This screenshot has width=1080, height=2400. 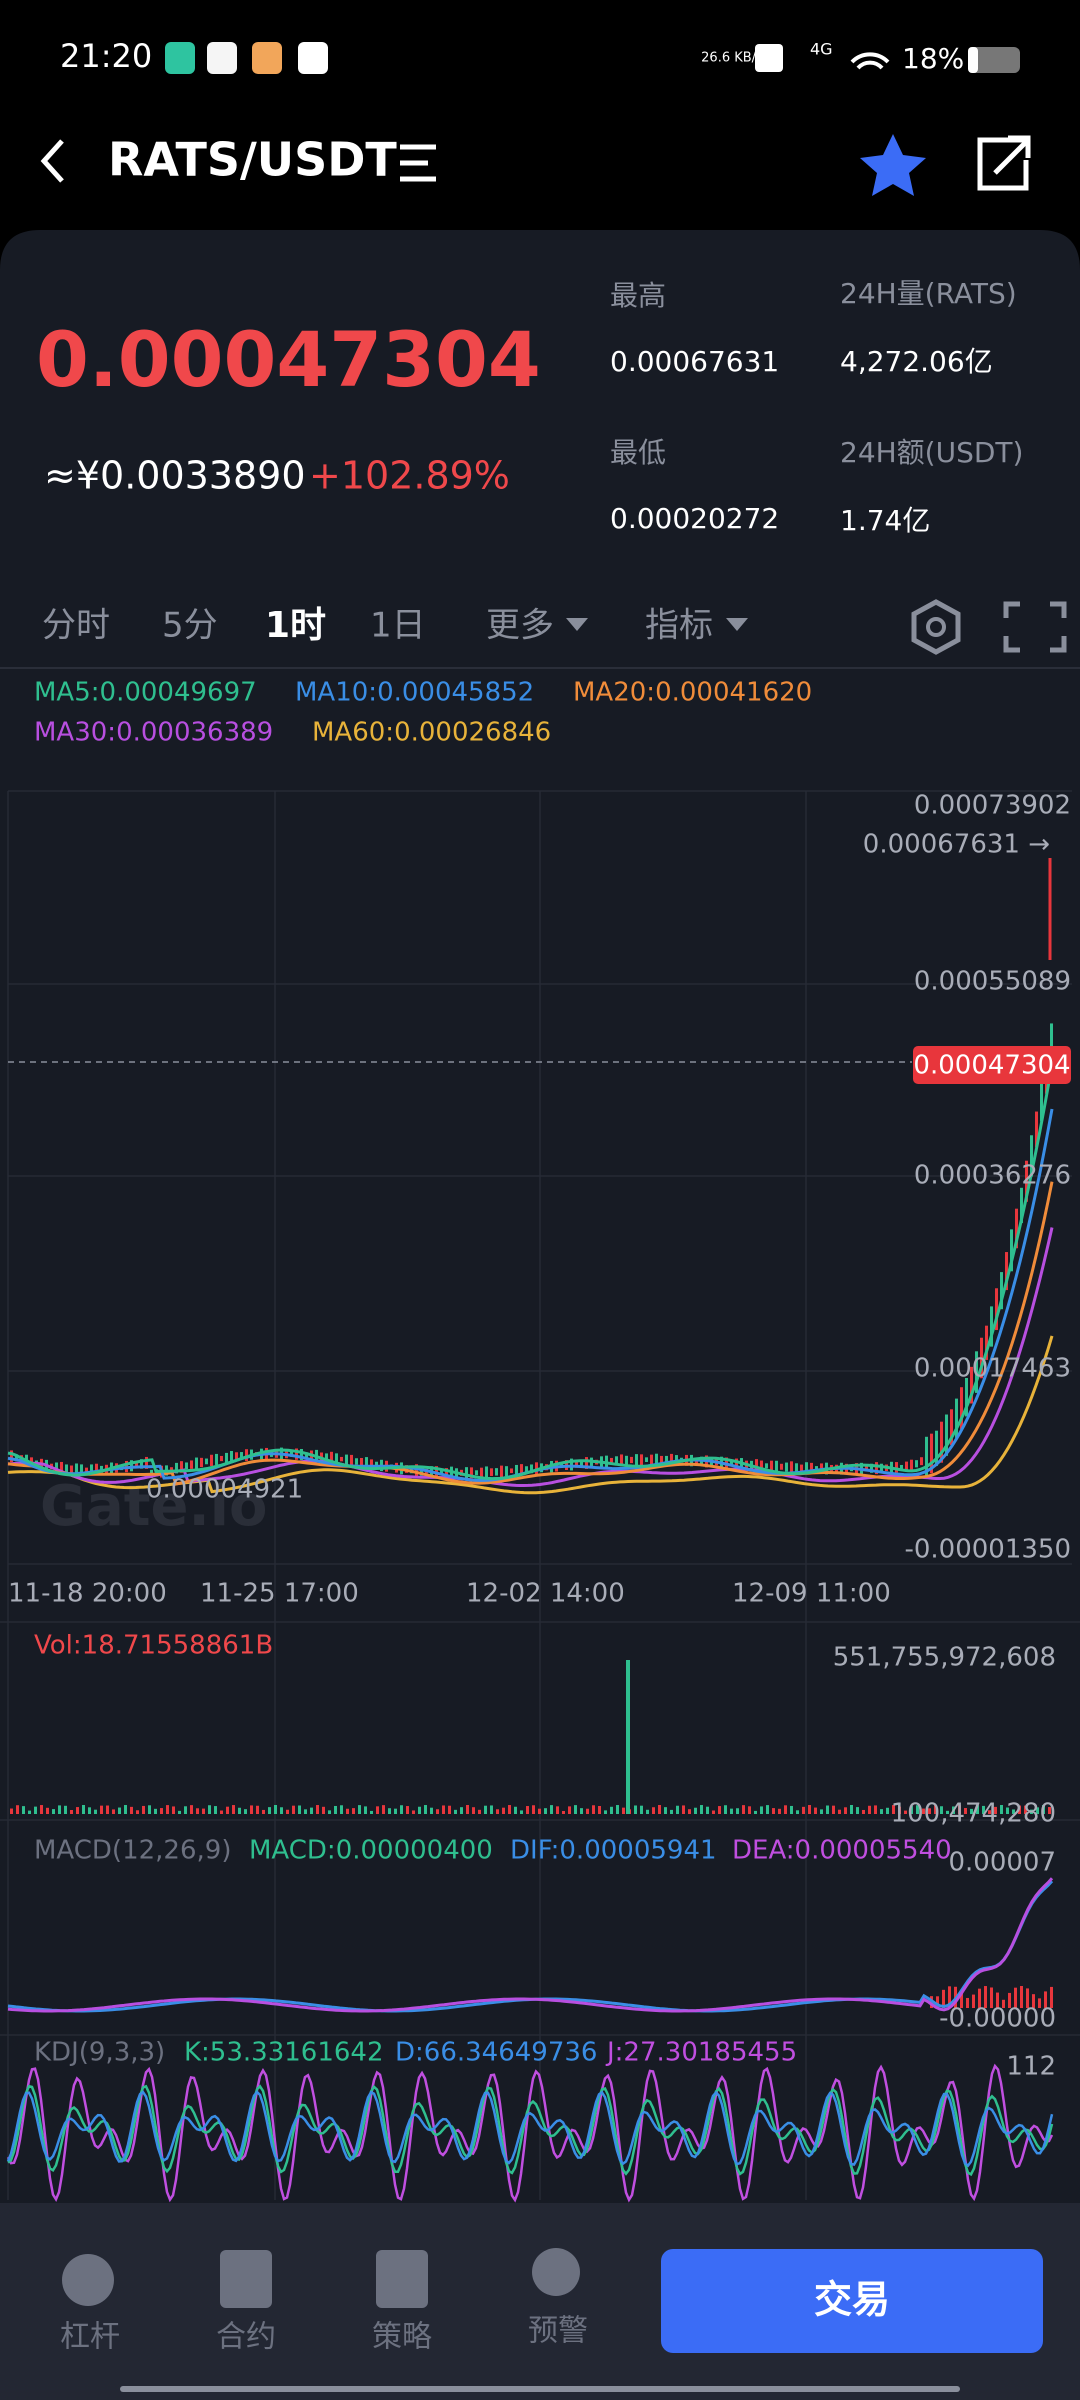 I want to click on kdj-max: 112, so click(x=1031, y=2067).